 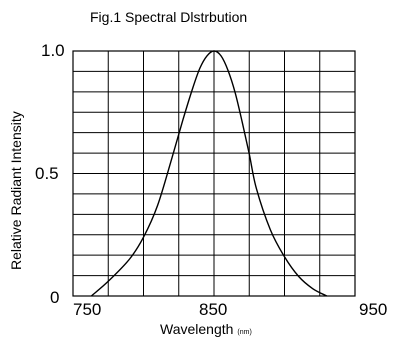 What do you see at coordinates (54, 297) in the screenshot?
I see `y-tick-label-bottom: 0` at bounding box center [54, 297].